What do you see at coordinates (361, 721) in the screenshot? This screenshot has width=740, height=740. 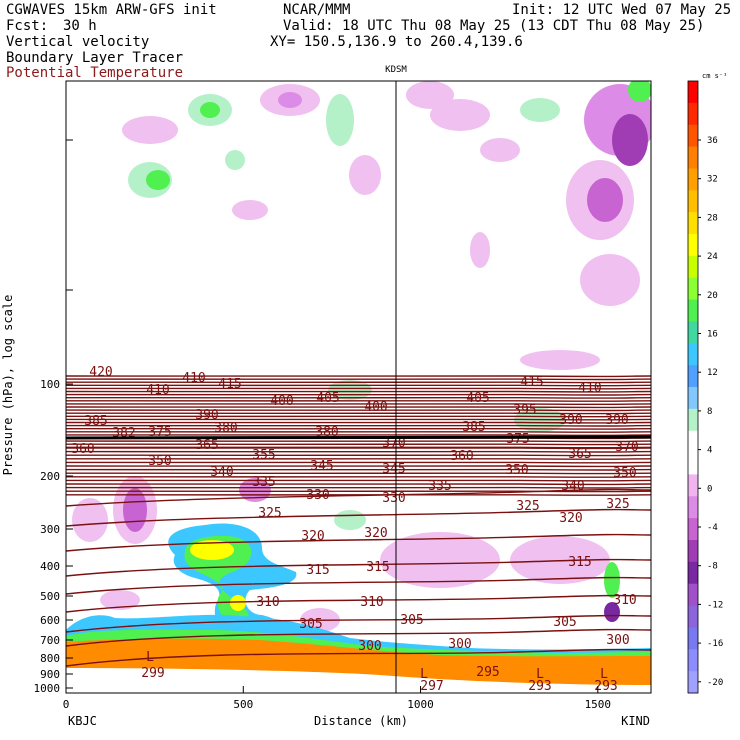 I see `x-axis-label: Distance (km)` at bounding box center [361, 721].